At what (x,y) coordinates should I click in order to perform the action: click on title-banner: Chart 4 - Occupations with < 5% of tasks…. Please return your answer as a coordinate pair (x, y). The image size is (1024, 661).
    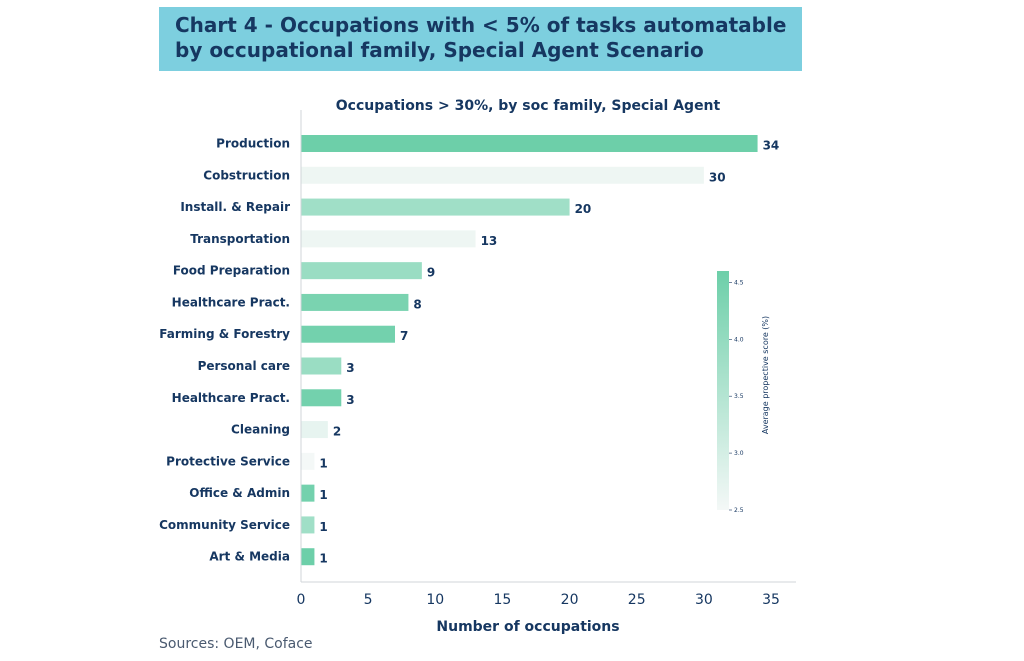
    Looking at the image, I should click on (481, 39).